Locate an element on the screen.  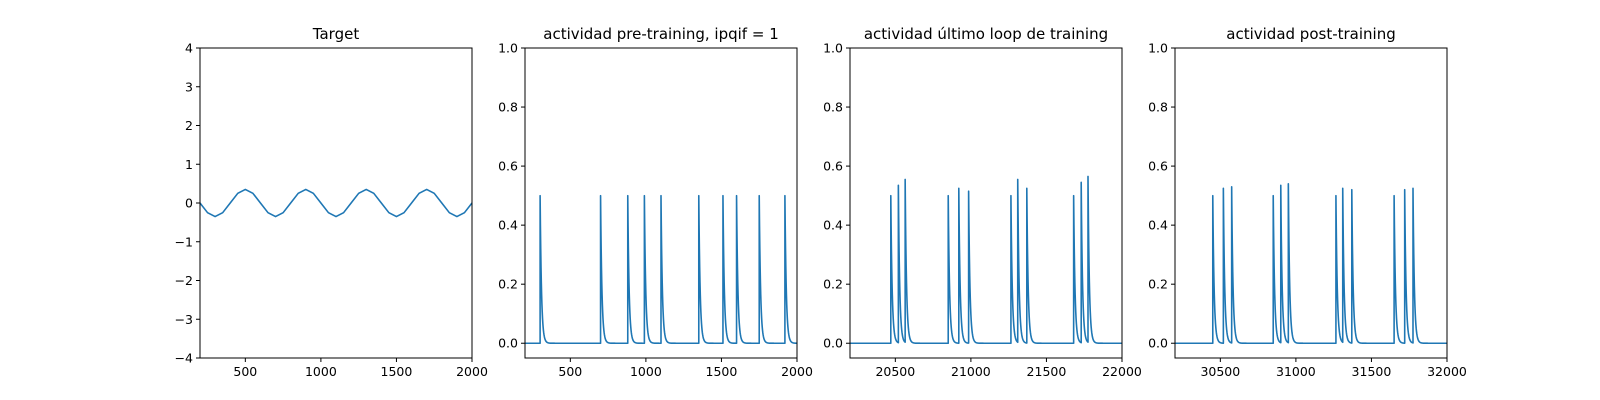
x-tick-label: 21000 is located at coordinates (971, 371).